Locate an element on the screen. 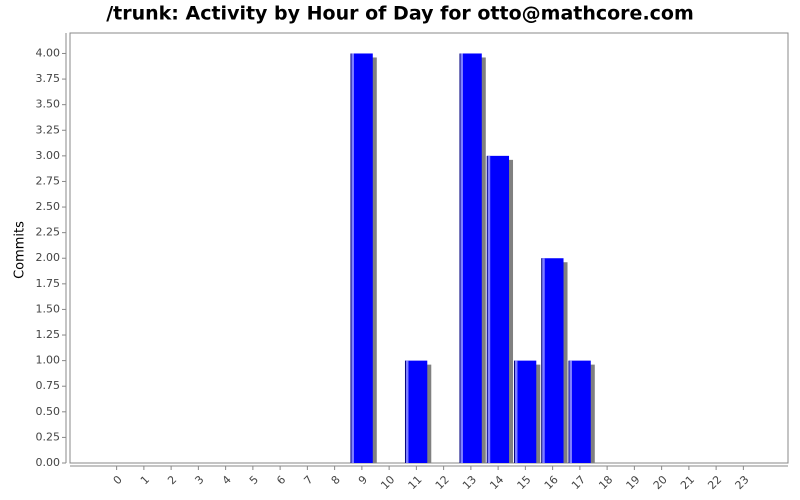 The image size is (800, 500). y-tick-label: 0.25 is located at coordinates (48, 436).